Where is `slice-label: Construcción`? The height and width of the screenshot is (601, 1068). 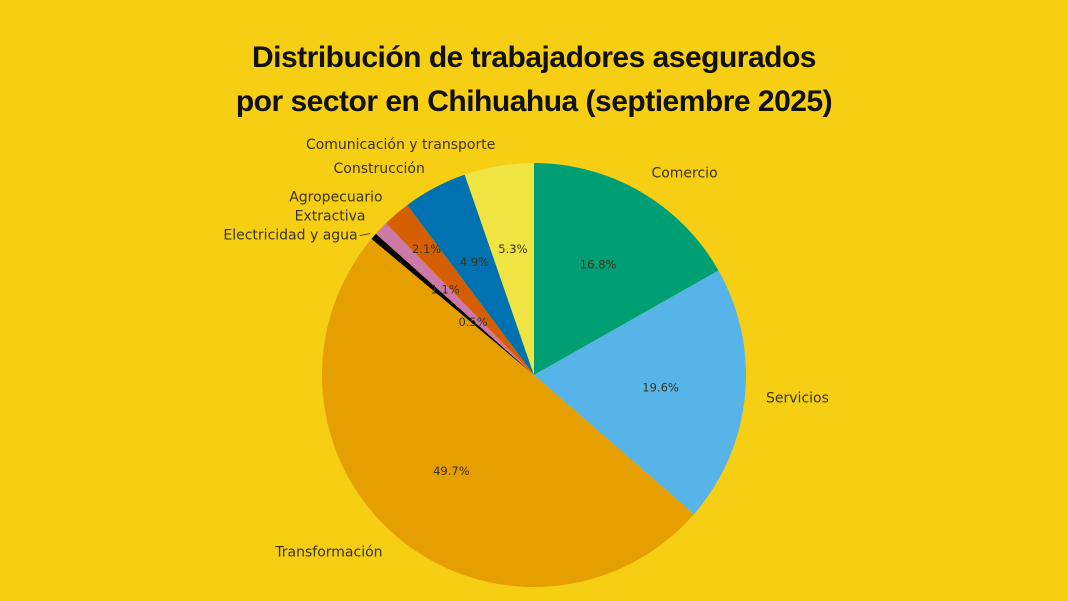
slice-label: Construcción is located at coordinates (379, 169).